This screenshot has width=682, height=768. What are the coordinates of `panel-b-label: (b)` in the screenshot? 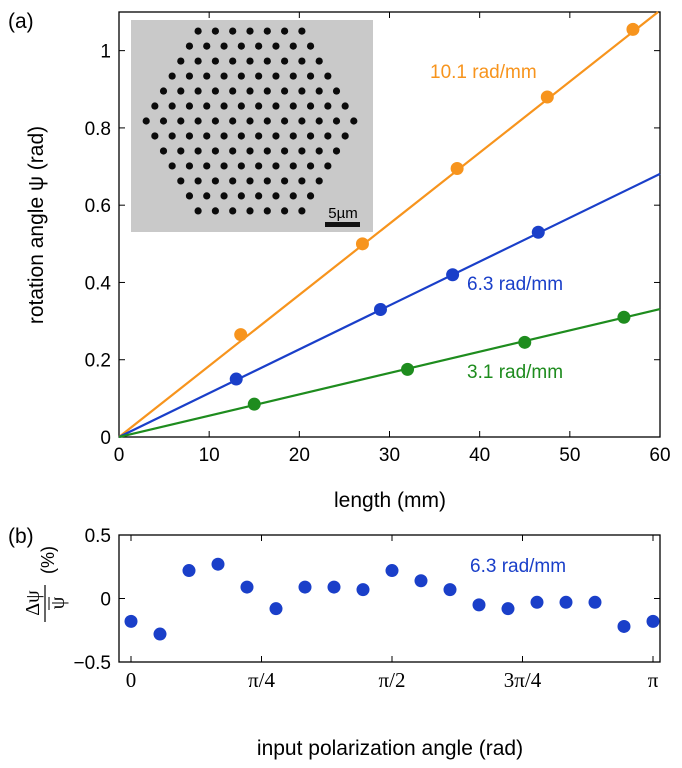 It's located at (21, 536).